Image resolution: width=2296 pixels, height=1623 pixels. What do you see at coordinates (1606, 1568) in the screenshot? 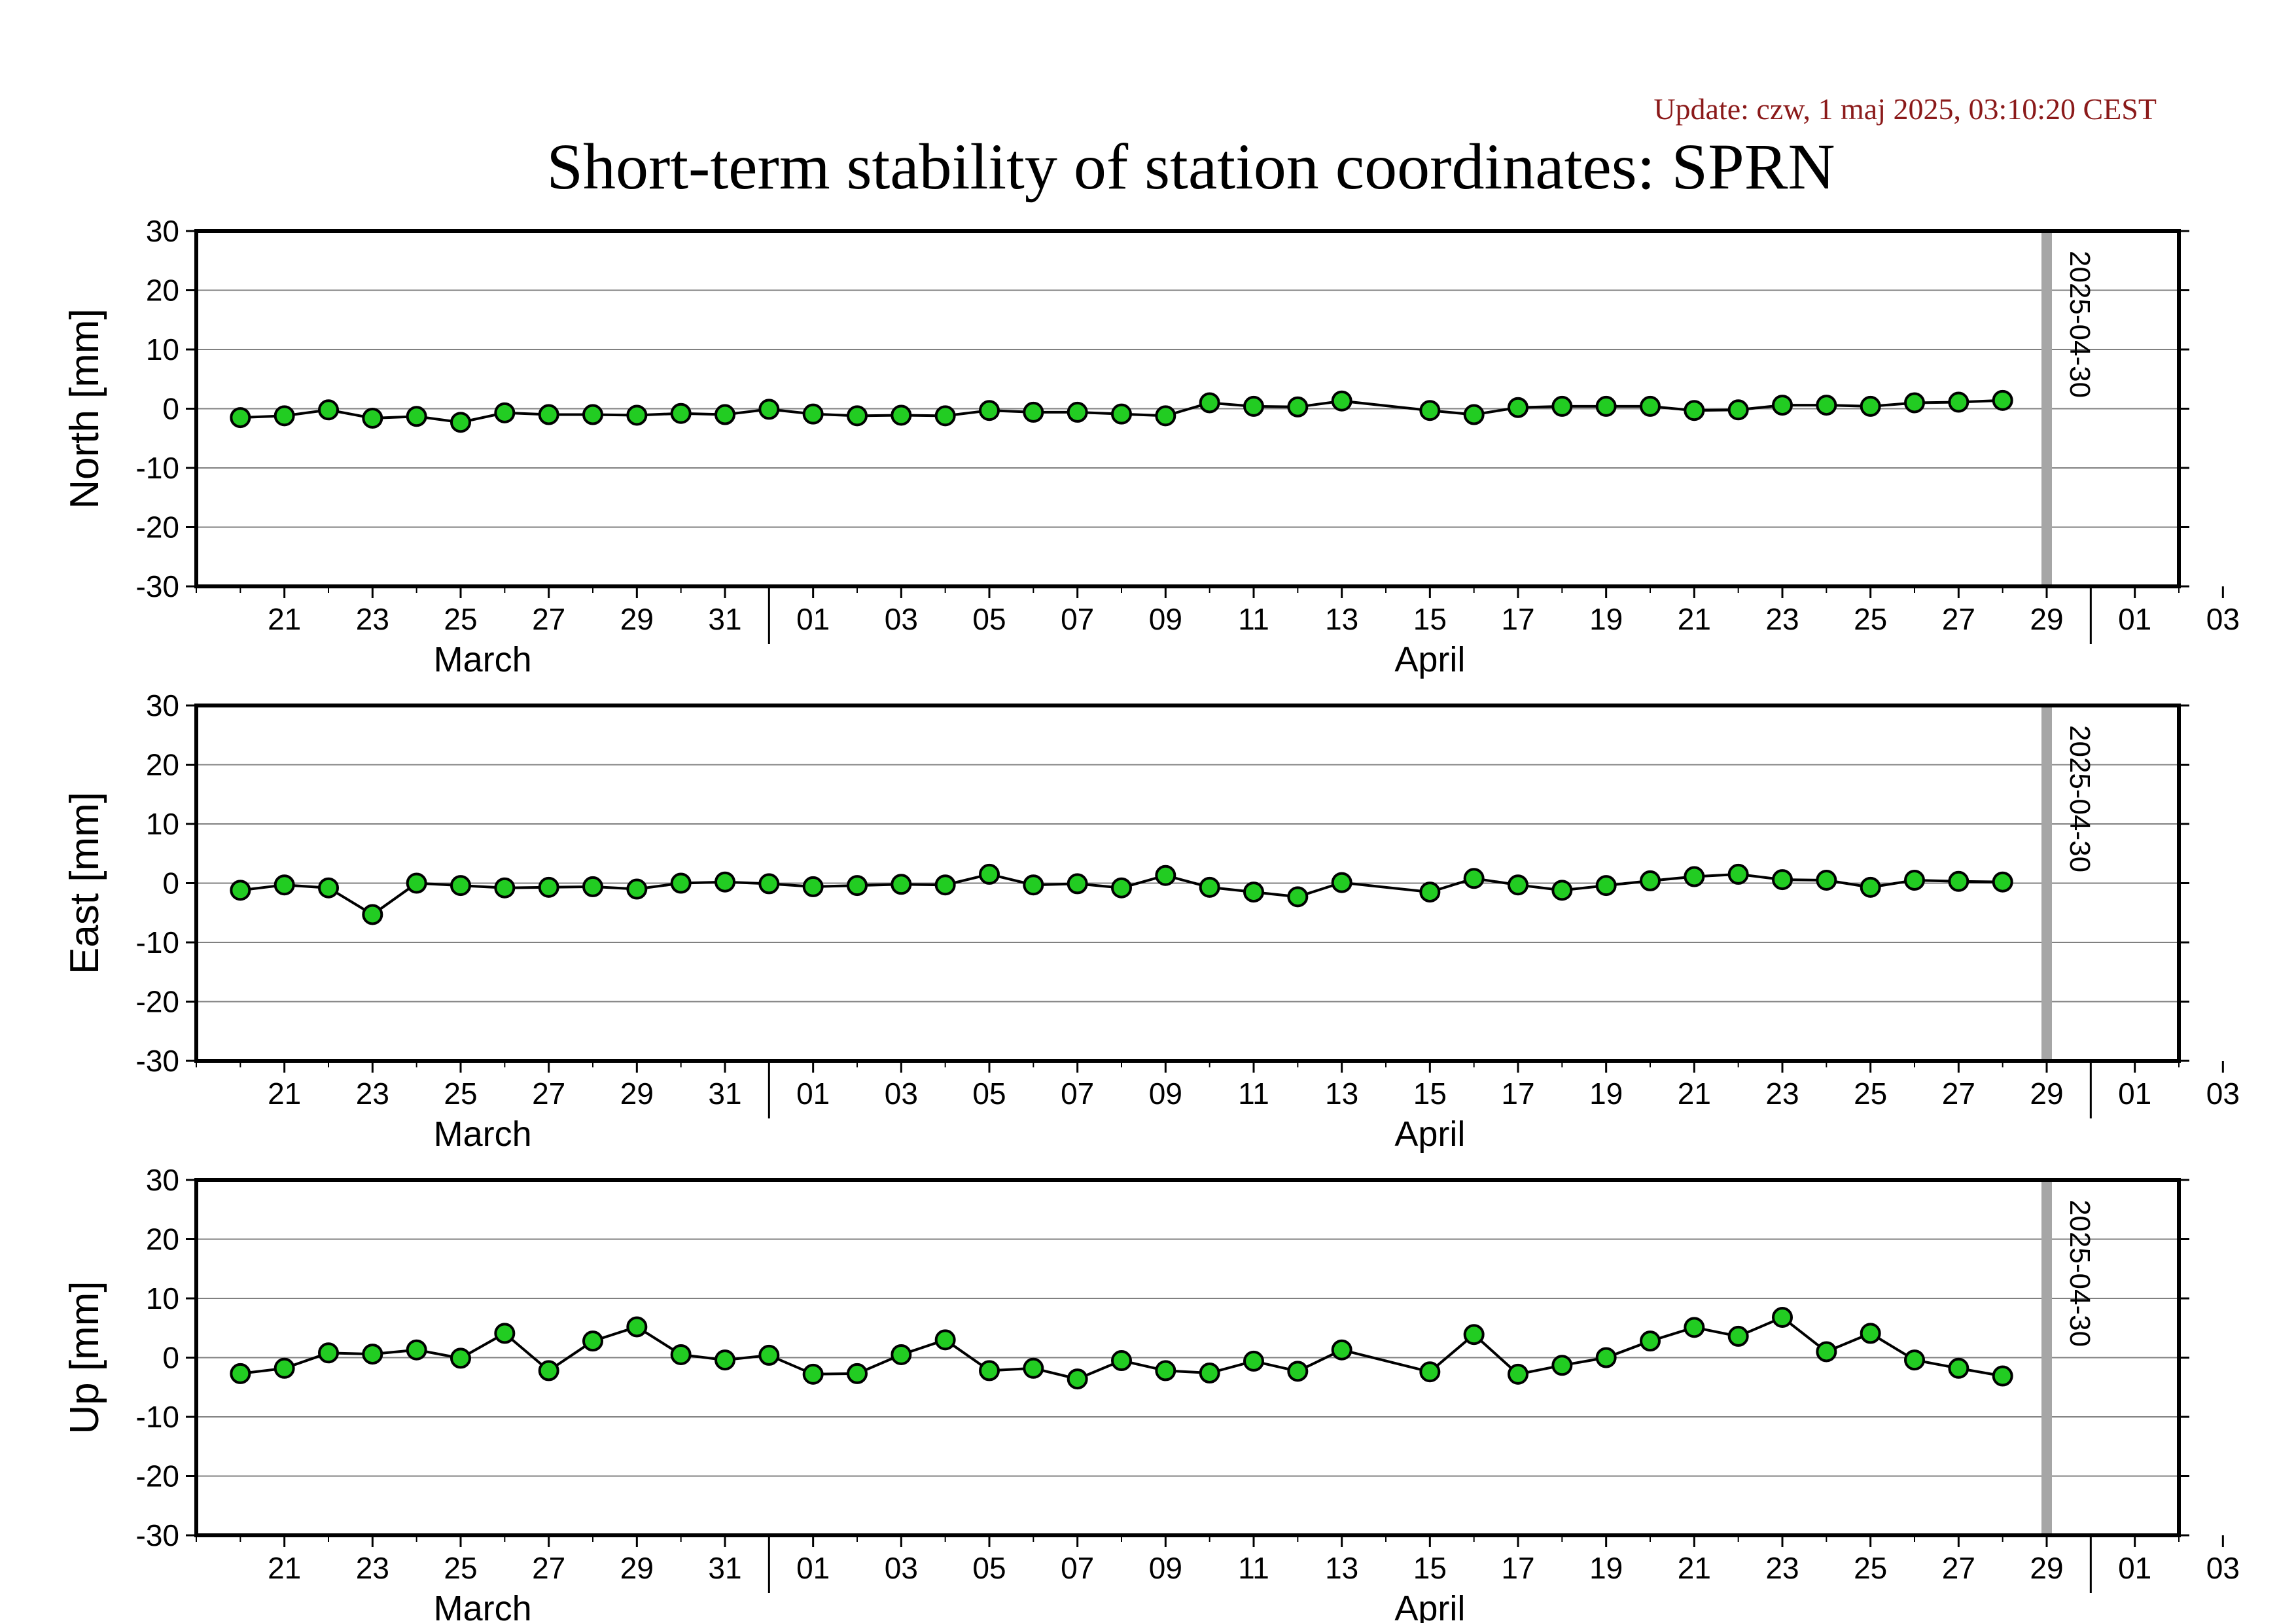
I see `x-tick-label: 19` at bounding box center [1606, 1568].